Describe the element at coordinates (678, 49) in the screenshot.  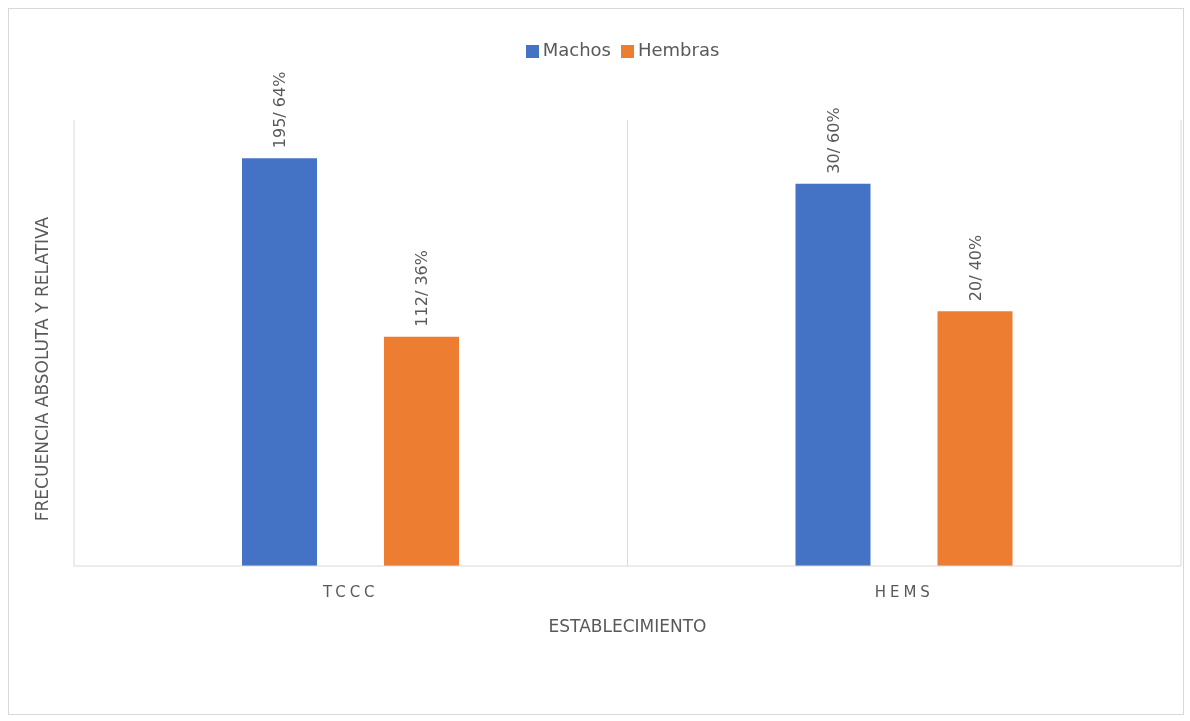
I see `legend-label: Hembras` at that location.